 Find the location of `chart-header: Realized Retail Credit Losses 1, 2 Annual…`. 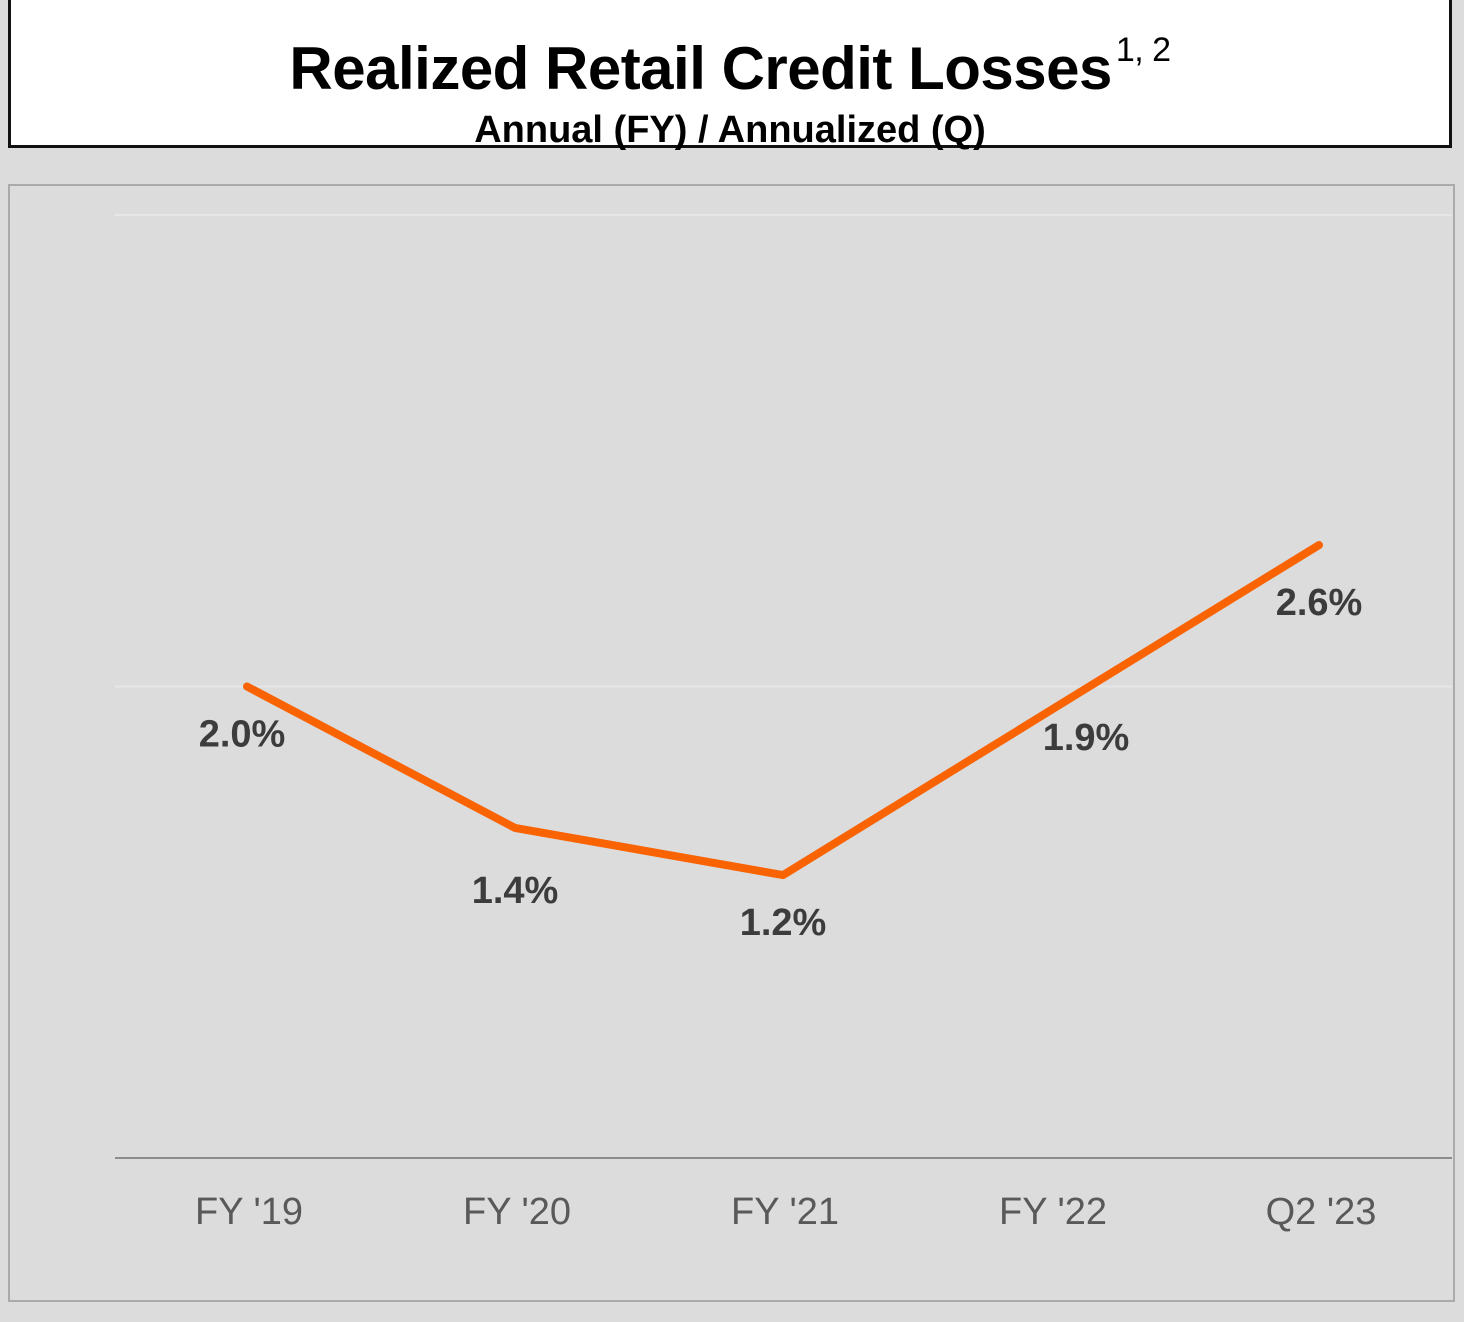

chart-header: Realized Retail Credit Losses 1, 2 Annual… is located at coordinates (730, 75).